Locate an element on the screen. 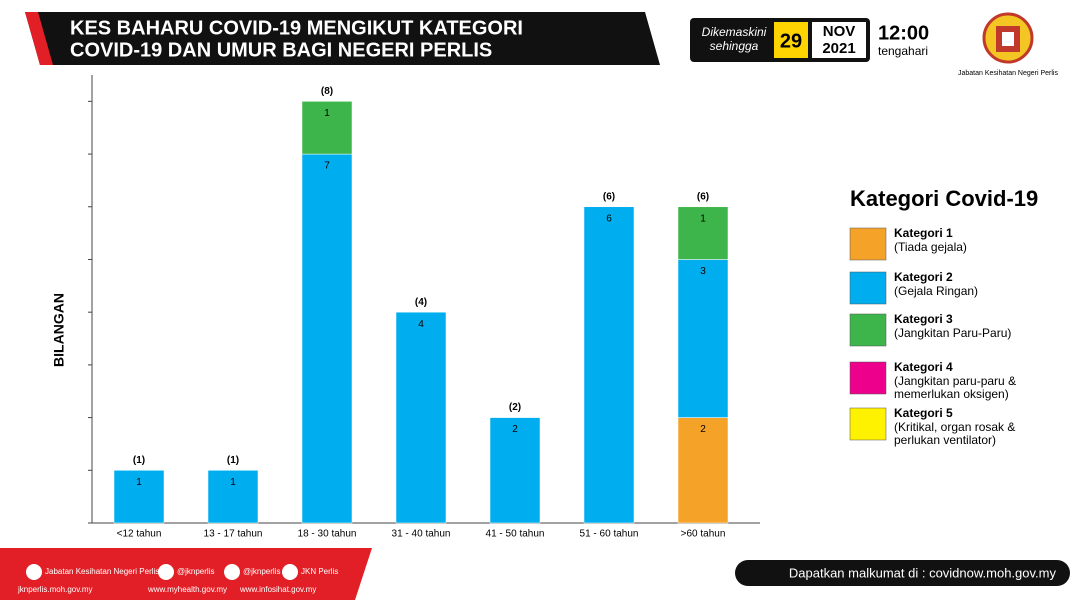 This screenshot has width=1080, height=600. updated-label: sehingga is located at coordinates (734, 46).